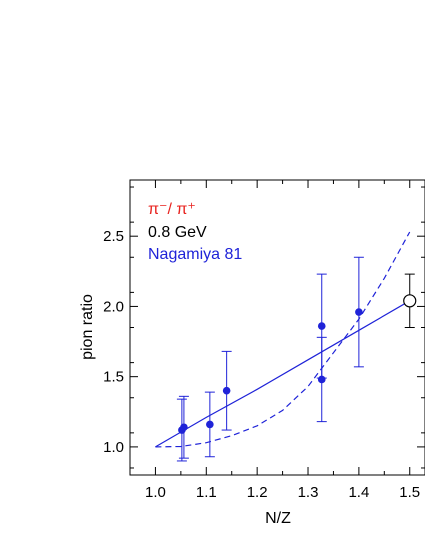 Image resolution: width=425 pixels, height=550 pixels. What do you see at coordinates (87, 327) in the screenshot?
I see `y-axis-title: pion ratio` at bounding box center [87, 327].